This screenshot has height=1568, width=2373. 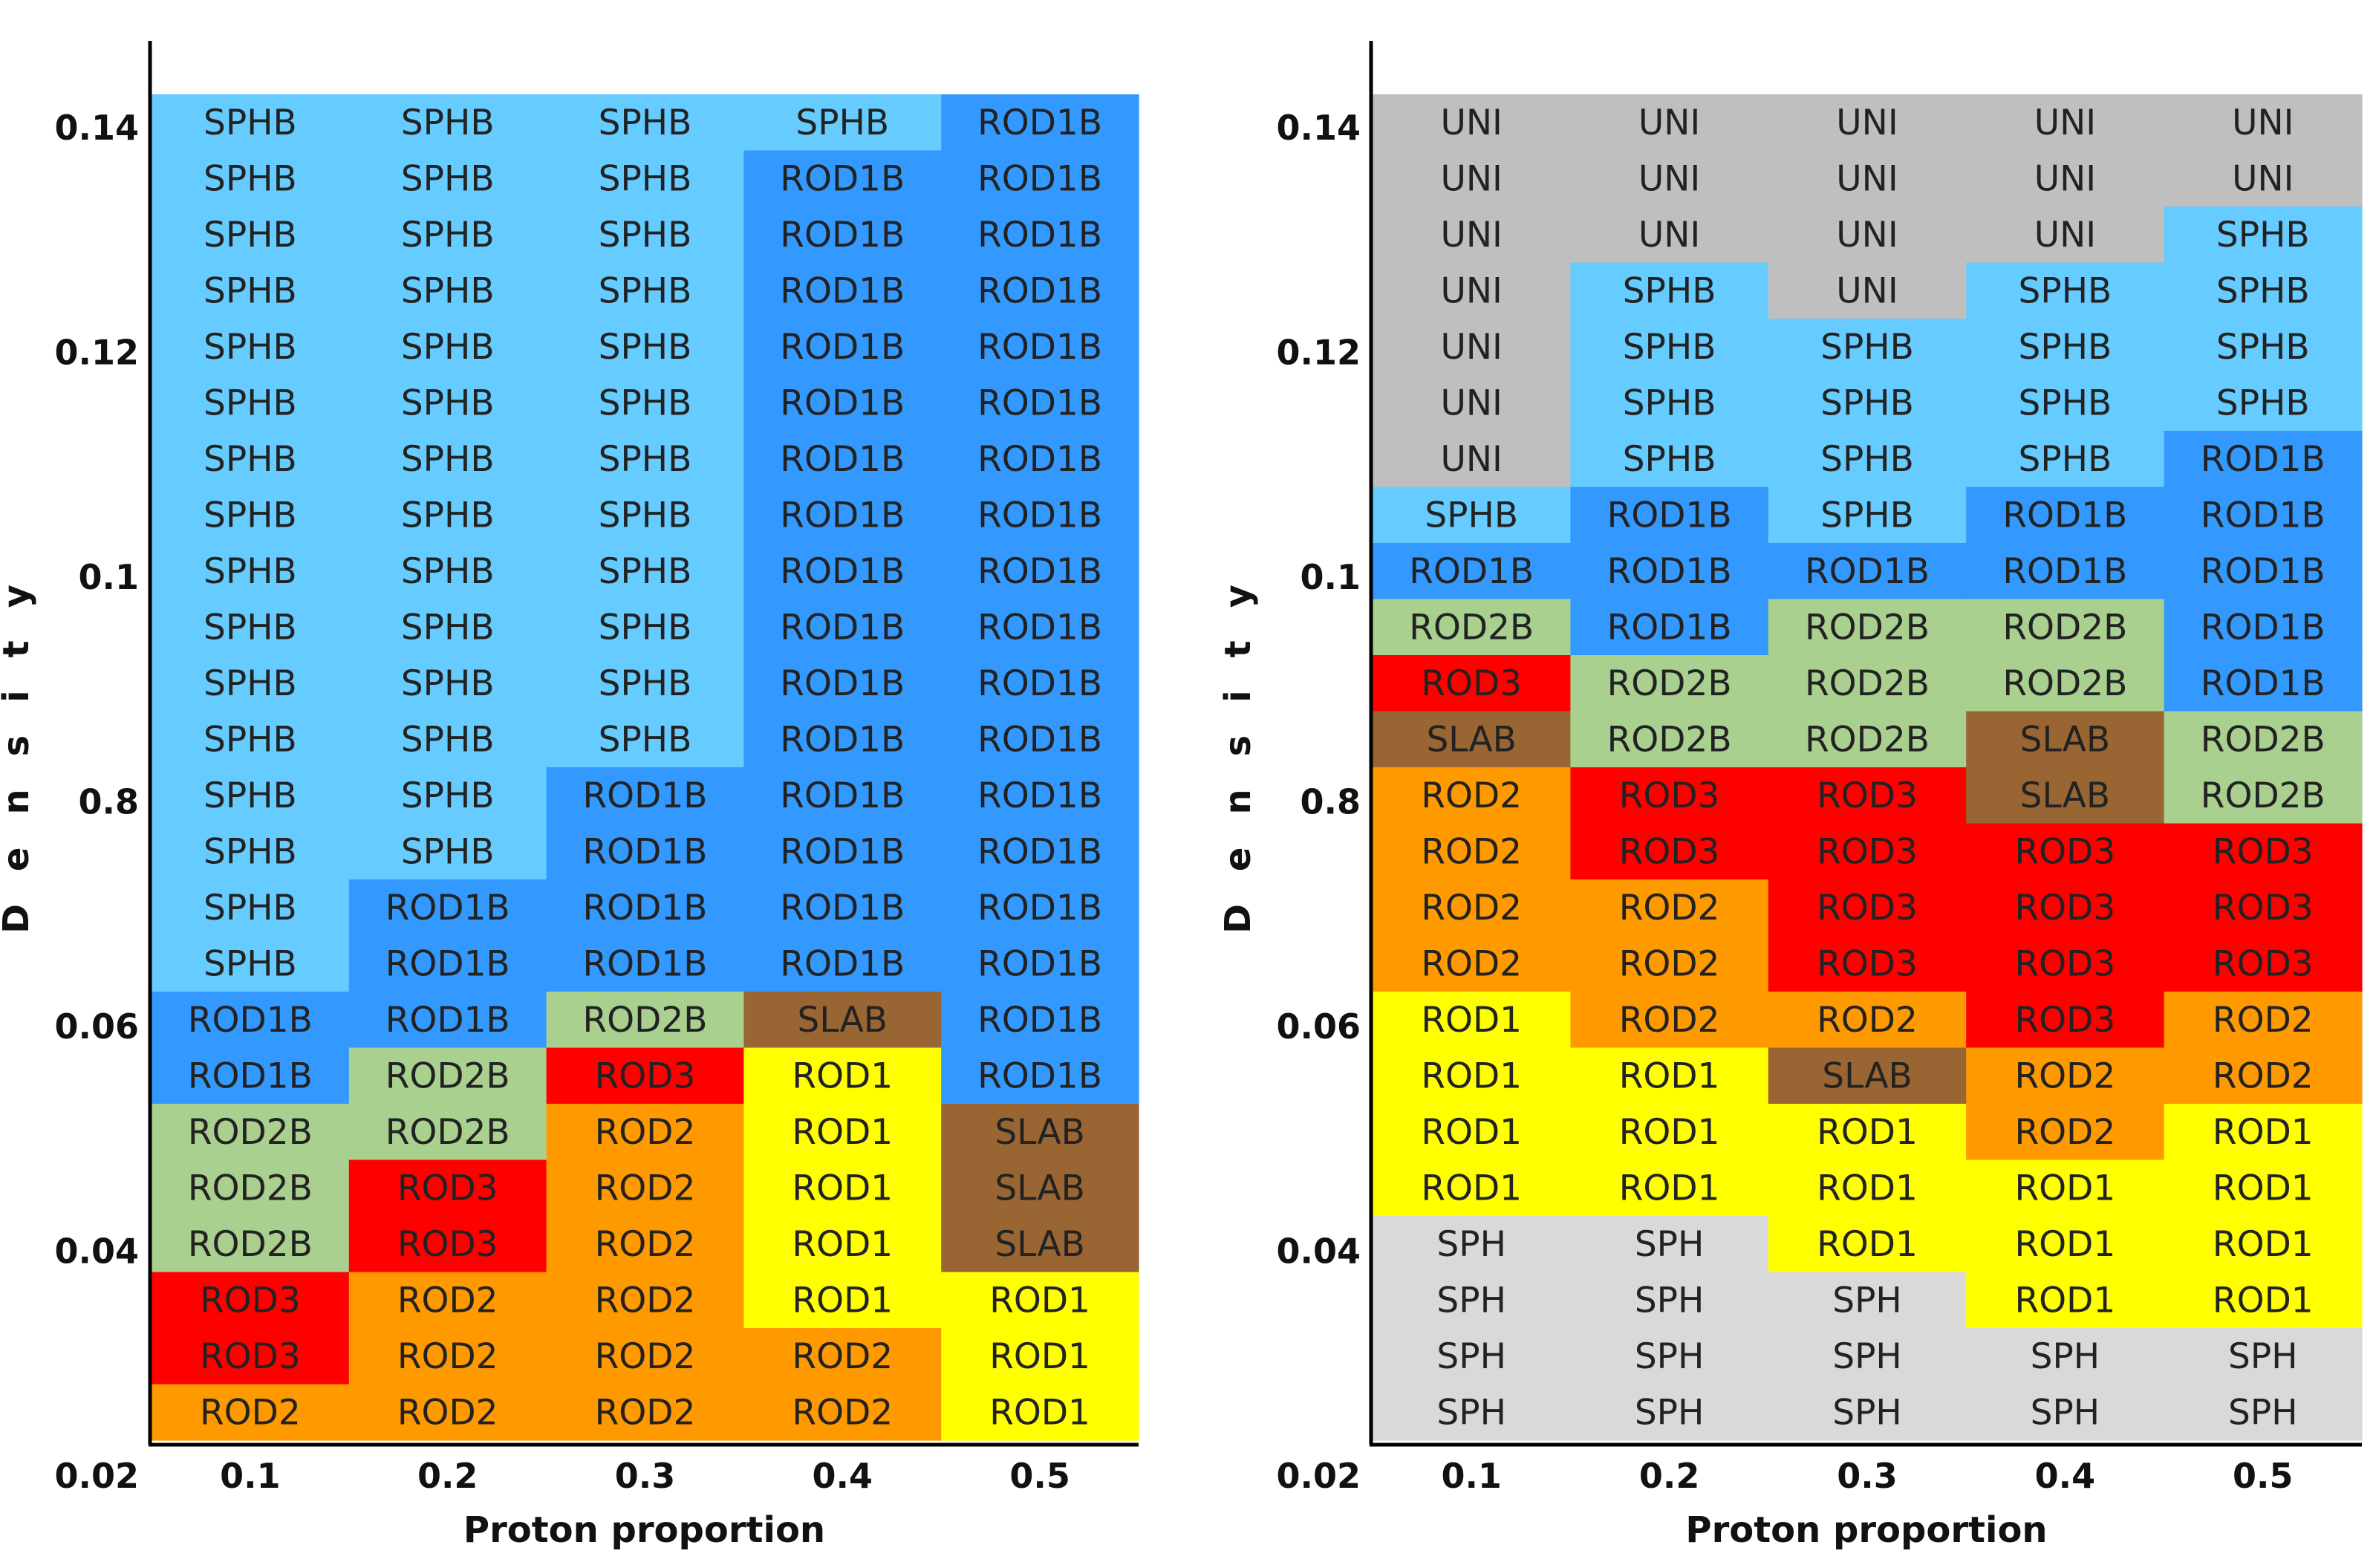 What do you see at coordinates (1319, 1476) in the screenshot?
I see `y-tick-label: 0.02` at bounding box center [1319, 1476].